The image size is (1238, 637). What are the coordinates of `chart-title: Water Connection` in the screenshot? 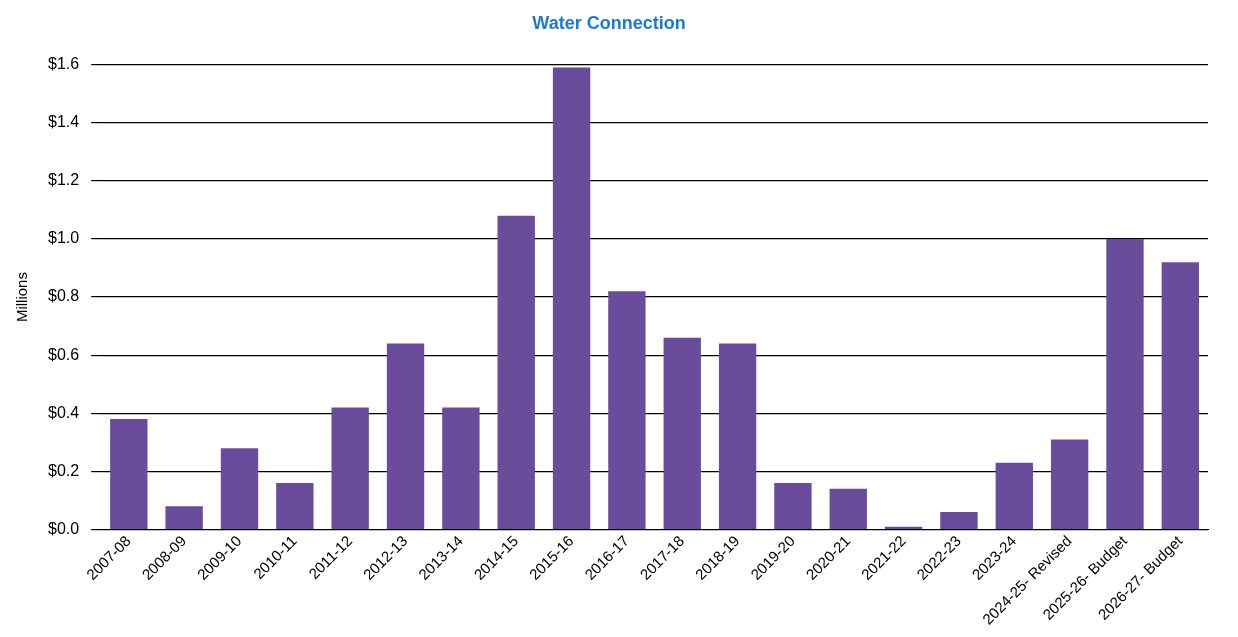 It's located at (609, 22).